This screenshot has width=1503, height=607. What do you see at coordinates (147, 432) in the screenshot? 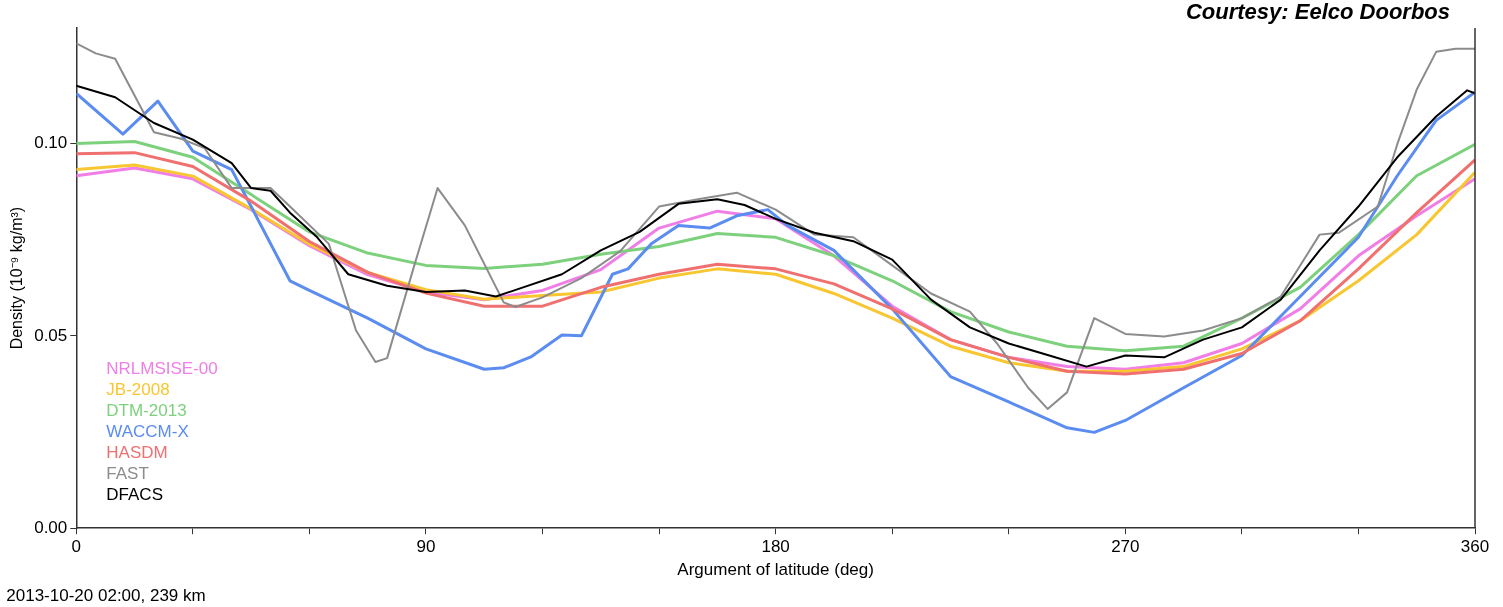
I see `text: WACCM-X` at bounding box center [147, 432].